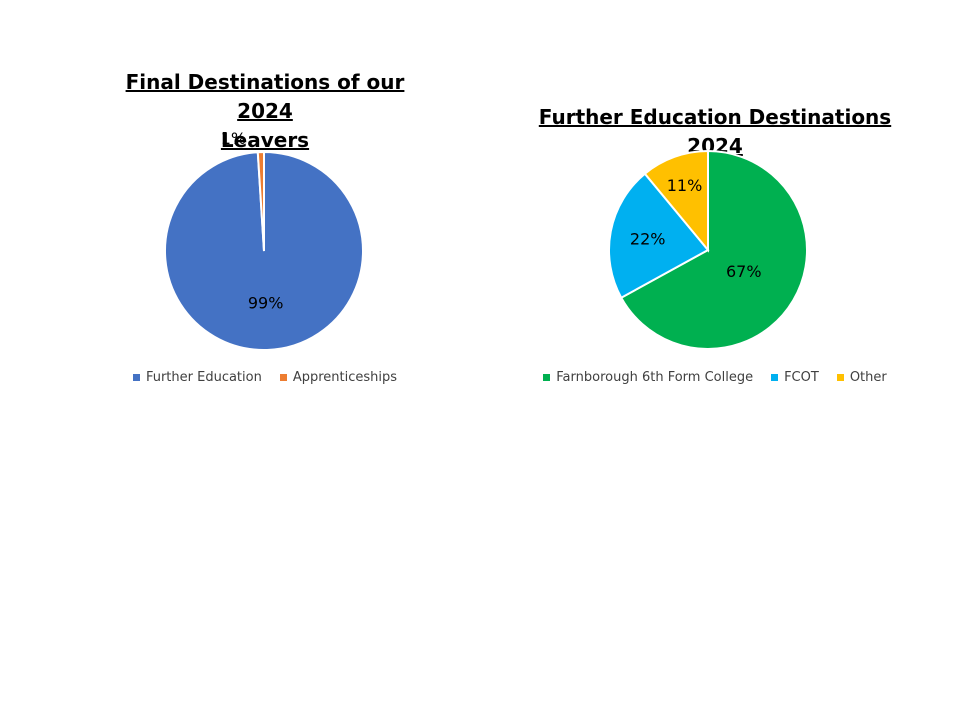  I want to click on legend-label: Further Education, so click(203, 377).